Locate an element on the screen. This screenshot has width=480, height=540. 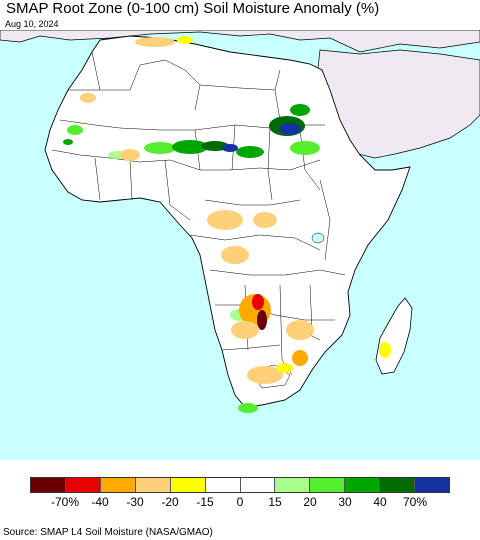
legend-label: 40 is located at coordinates (380, 502).